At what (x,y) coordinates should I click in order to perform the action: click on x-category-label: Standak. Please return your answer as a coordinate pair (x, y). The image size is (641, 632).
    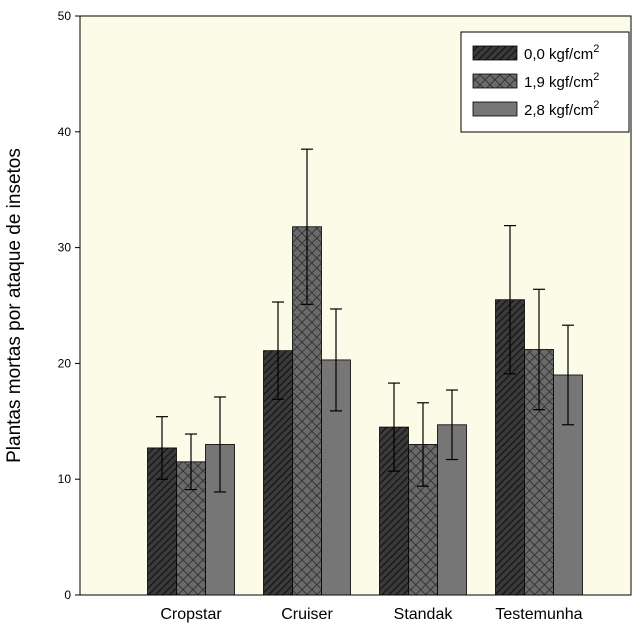
    Looking at the image, I should click on (424, 614).